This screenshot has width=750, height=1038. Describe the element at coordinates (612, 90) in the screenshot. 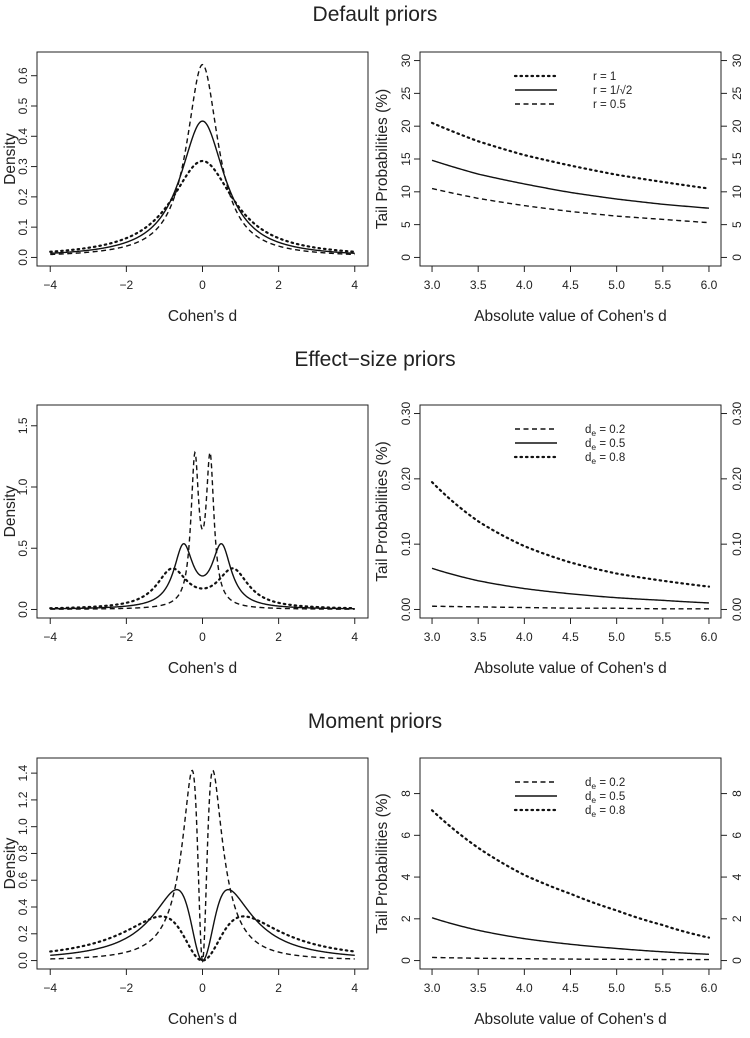

I see `legend-label: r = 1/√2` at that location.